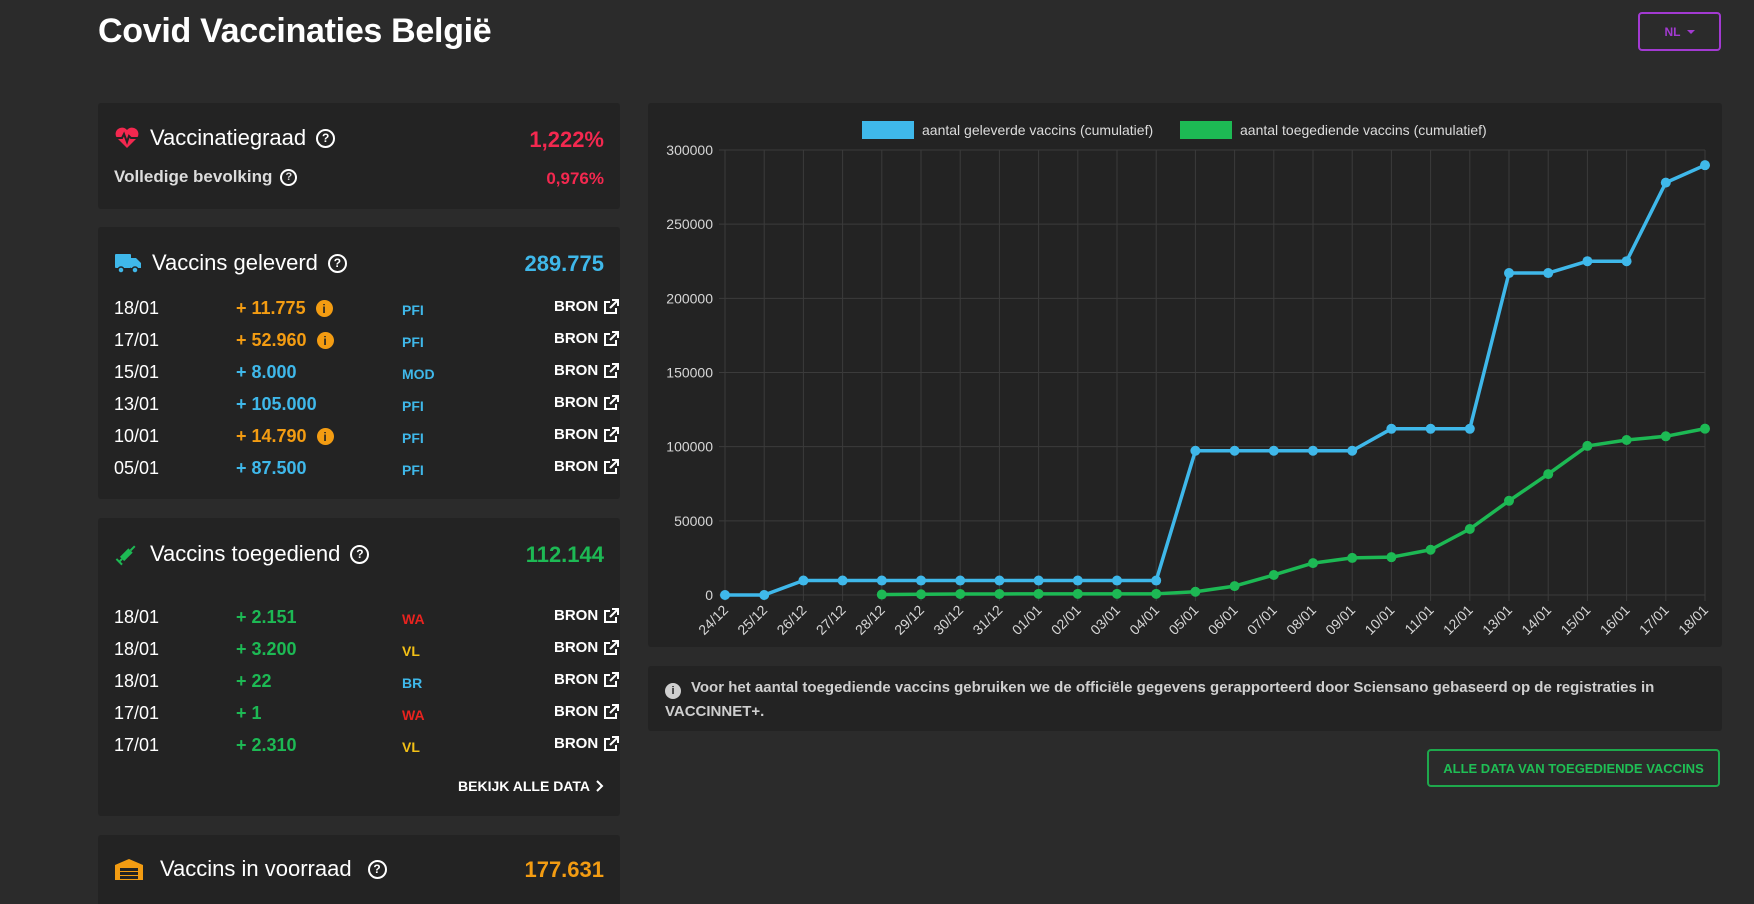 The height and width of the screenshot is (904, 1754). Describe the element at coordinates (245, 553) in the screenshot. I see `toegediend-title: Vaccins toegediend` at that location.